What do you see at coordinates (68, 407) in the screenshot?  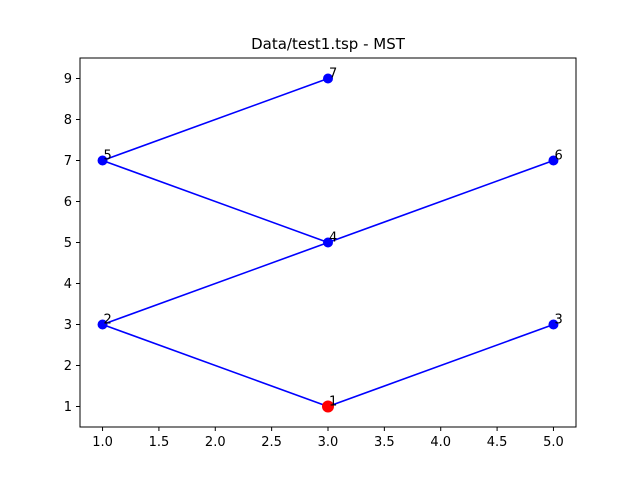 I see `y-tick-label: 1` at bounding box center [68, 407].